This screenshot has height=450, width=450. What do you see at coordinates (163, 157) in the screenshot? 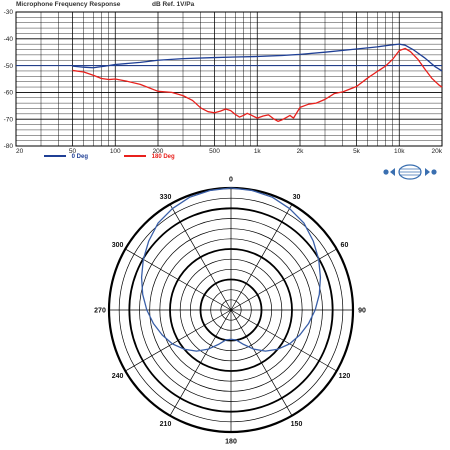
I see `legend-label-180deg: 180 Deg` at bounding box center [163, 157].